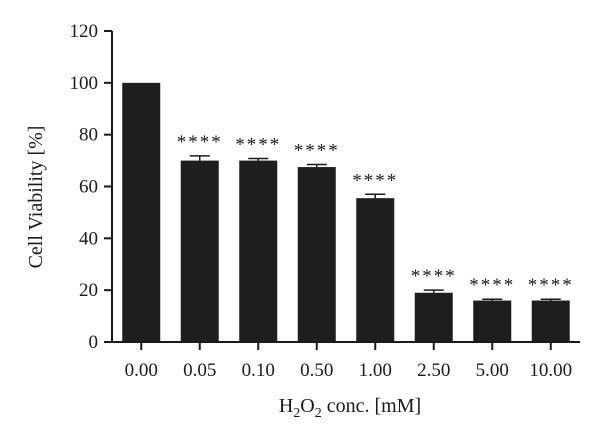 The height and width of the screenshot is (436, 600). What do you see at coordinates (84, 31) in the screenshot?
I see `y-tick-label: 120` at bounding box center [84, 31].